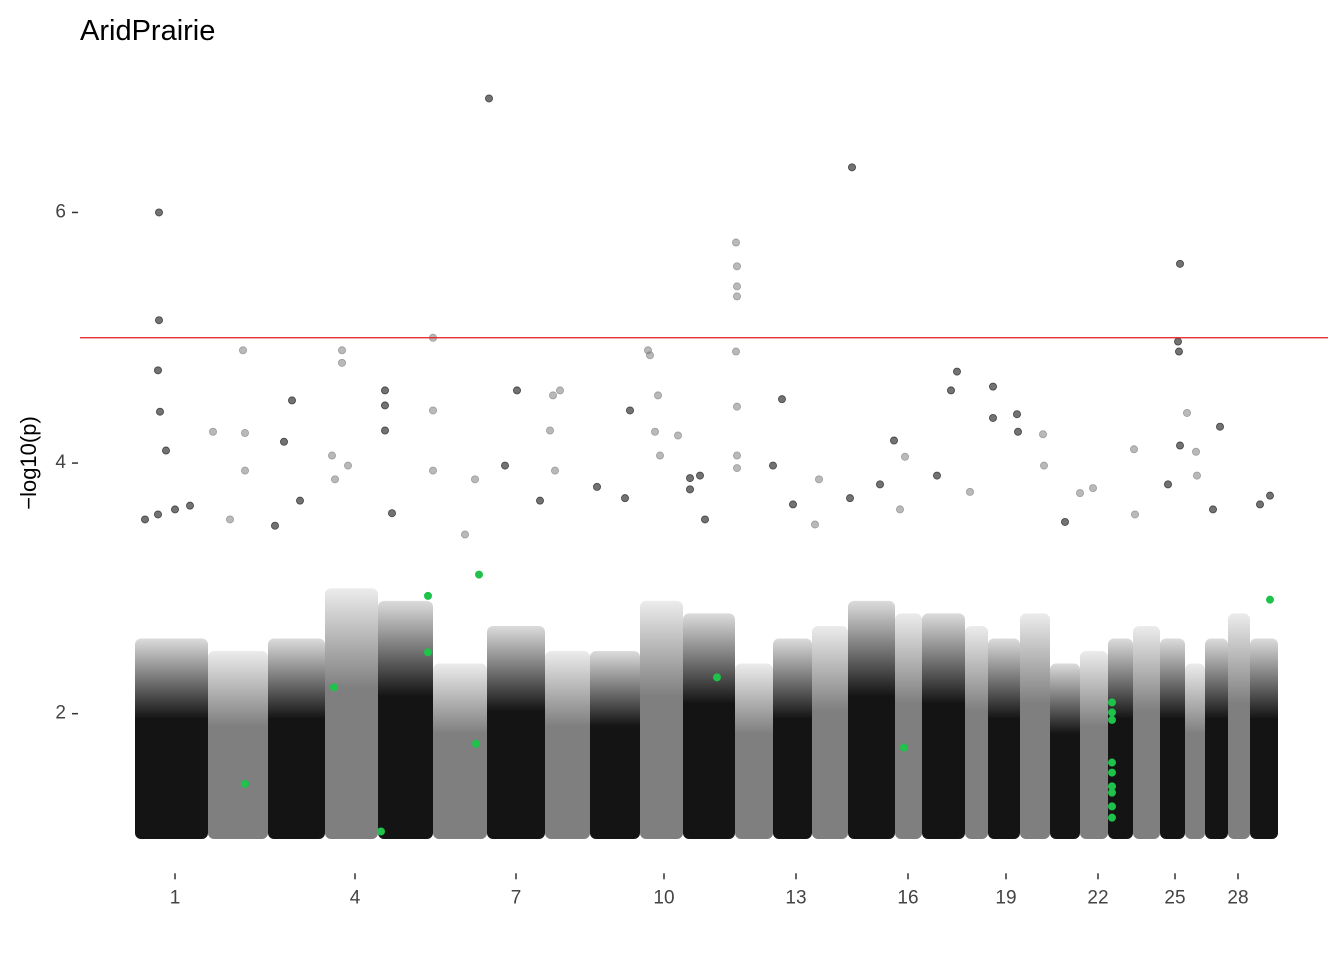 This screenshot has height=960, width=1344. What do you see at coordinates (28, 463) in the screenshot?
I see `y-axis-label: −log10(p)` at bounding box center [28, 463].